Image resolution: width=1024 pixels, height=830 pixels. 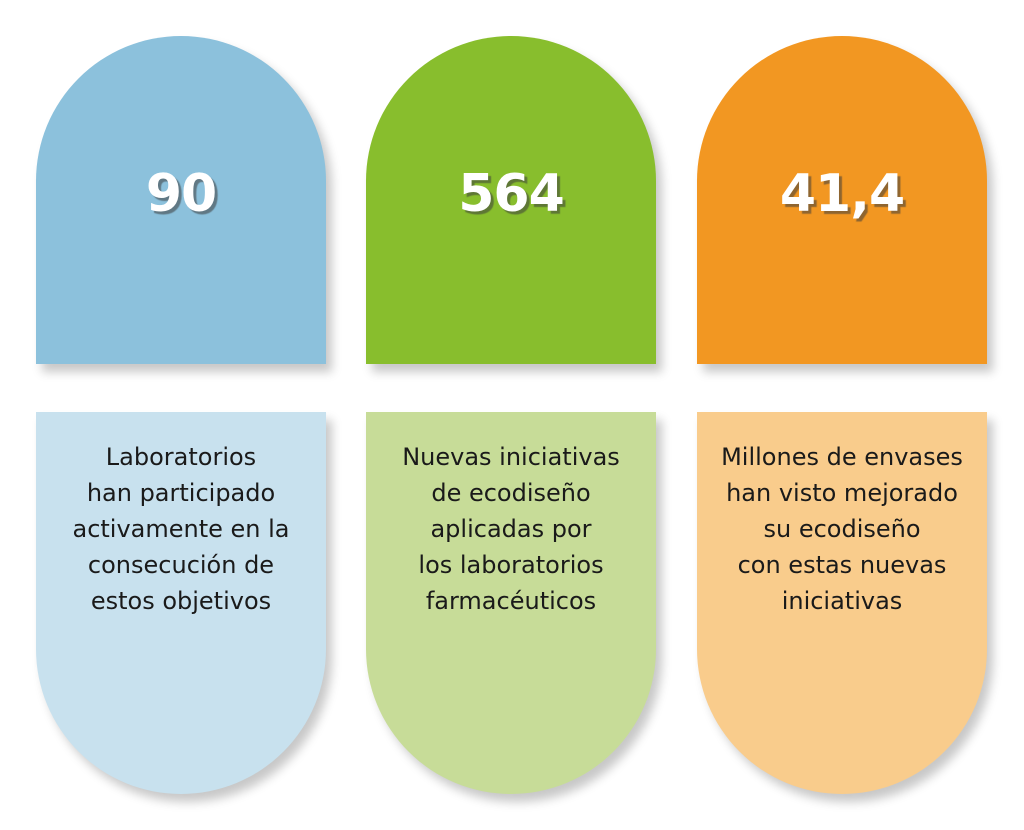 I want to click on stat-card-iniciativas-value-panel: 564, so click(x=511, y=200).